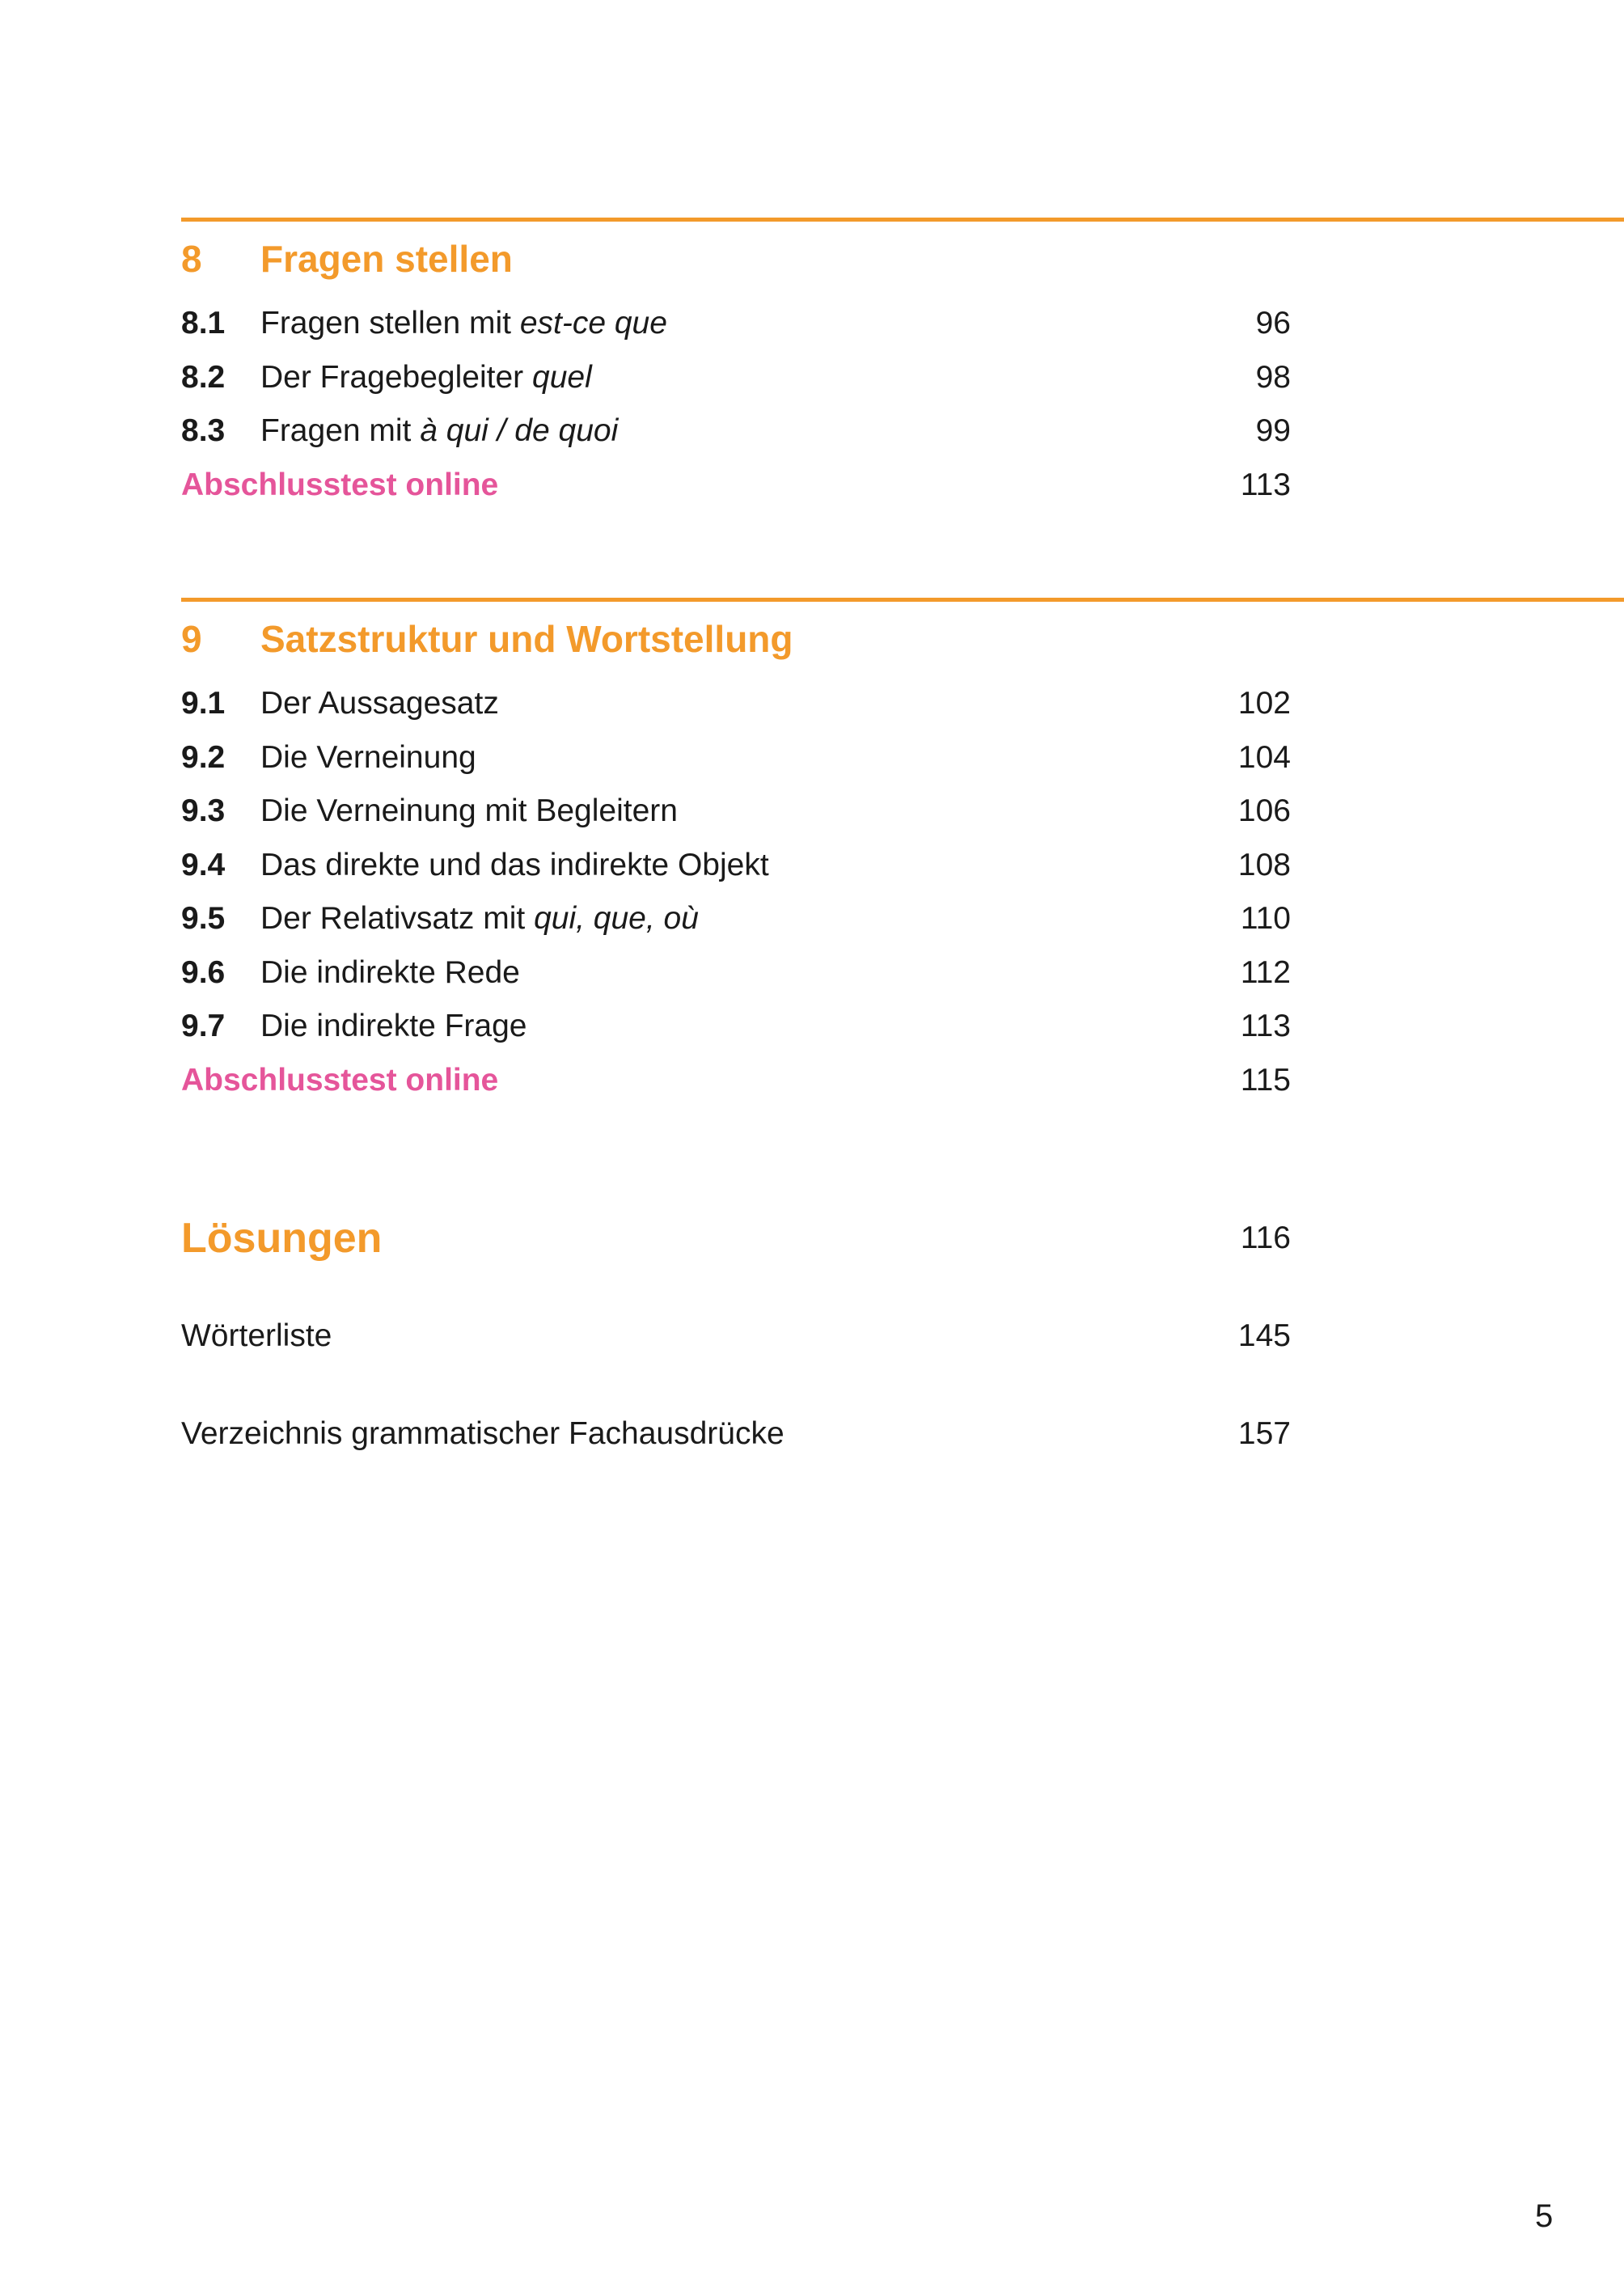 The image size is (1624, 2293). What do you see at coordinates (340, 431) in the screenshot?
I see `entry-title-text: Fragen mit` at bounding box center [340, 431].